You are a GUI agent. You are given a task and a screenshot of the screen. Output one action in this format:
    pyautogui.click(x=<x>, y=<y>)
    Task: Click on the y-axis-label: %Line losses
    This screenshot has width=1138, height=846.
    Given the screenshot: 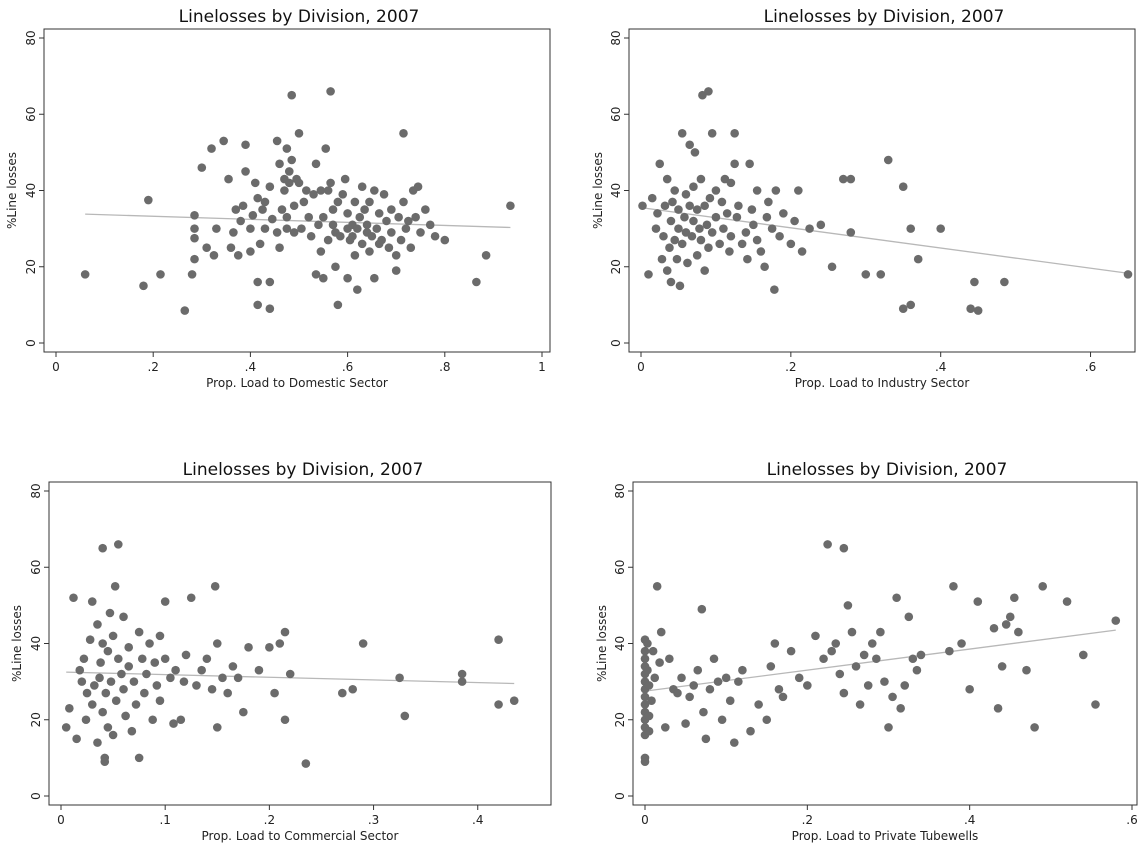 What is the action you would take?
    pyautogui.click(x=12, y=190)
    